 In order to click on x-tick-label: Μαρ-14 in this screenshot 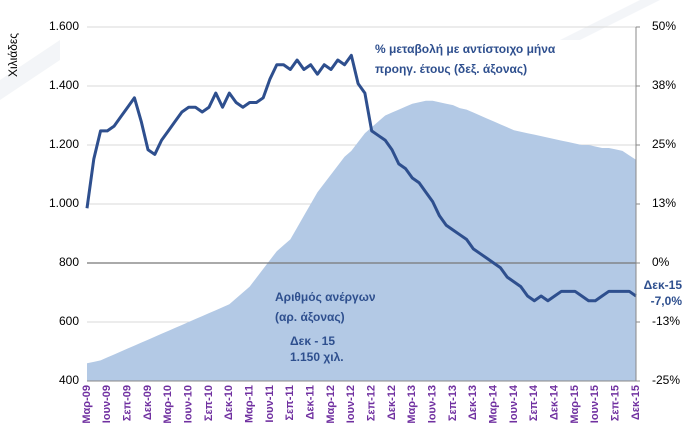, I will do `click(494, 404)`.